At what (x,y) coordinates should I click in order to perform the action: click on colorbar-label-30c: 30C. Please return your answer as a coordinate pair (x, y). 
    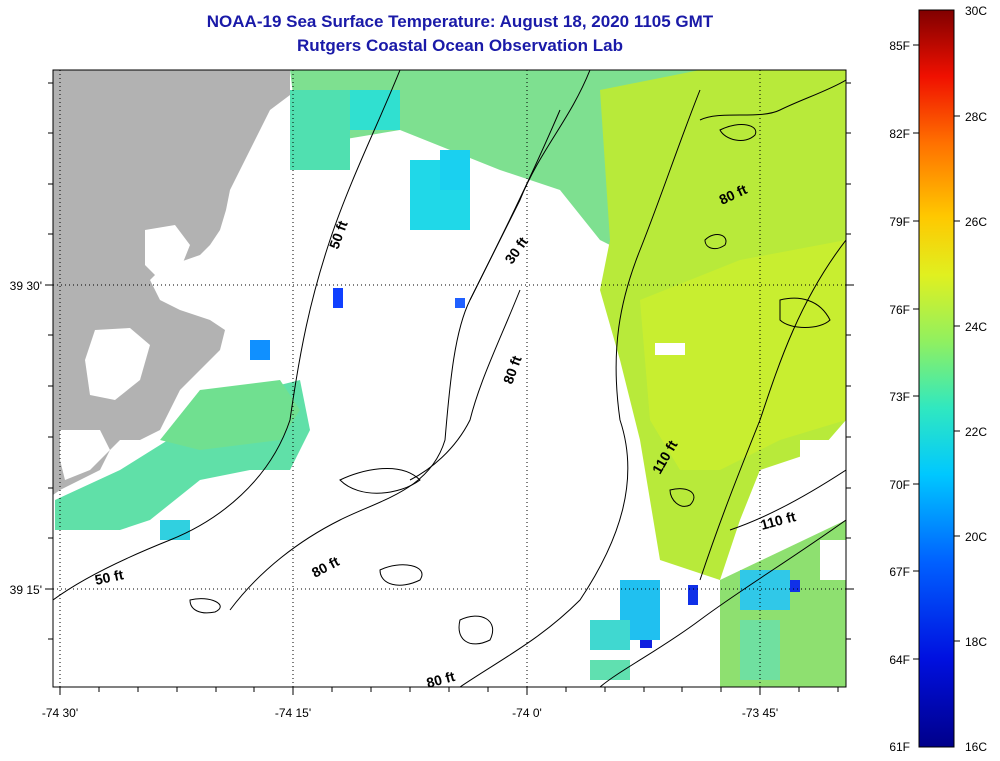
    Looking at the image, I should click on (976, 11).